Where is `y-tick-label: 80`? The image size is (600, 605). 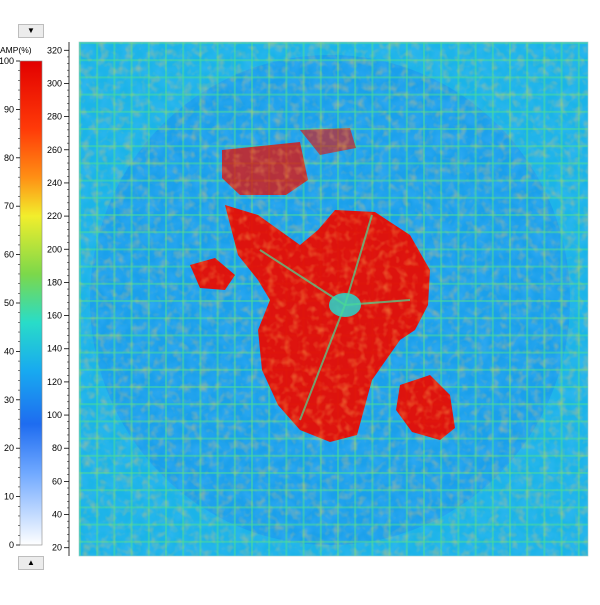 y-tick-label: 80 is located at coordinates (57, 448).